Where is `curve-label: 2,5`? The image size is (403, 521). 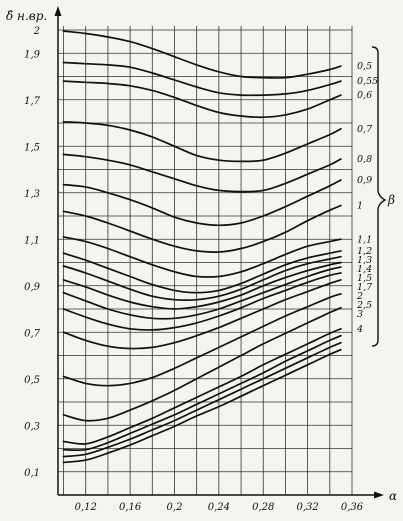 curve-label: 2,5 is located at coordinates (364, 305).